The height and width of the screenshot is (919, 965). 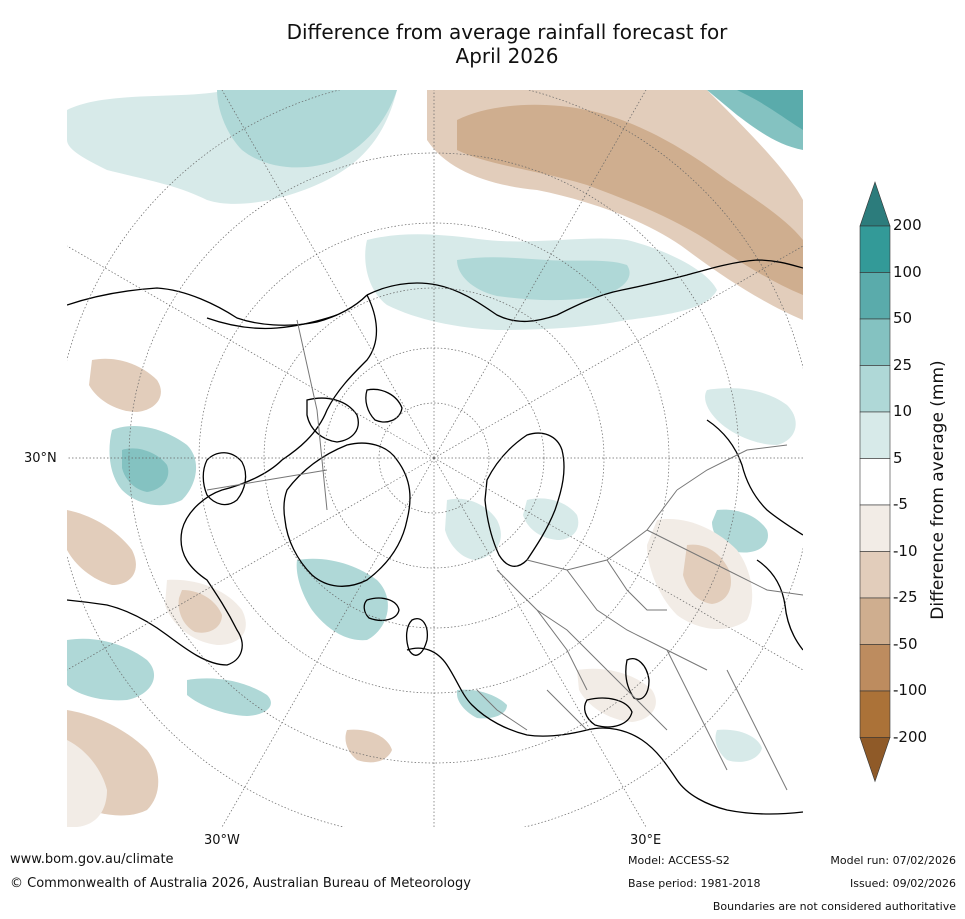 What do you see at coordinates (630, 199) in the screenshot?
I see `dry-region-siberia-inner` at bounding box center [630, 199].